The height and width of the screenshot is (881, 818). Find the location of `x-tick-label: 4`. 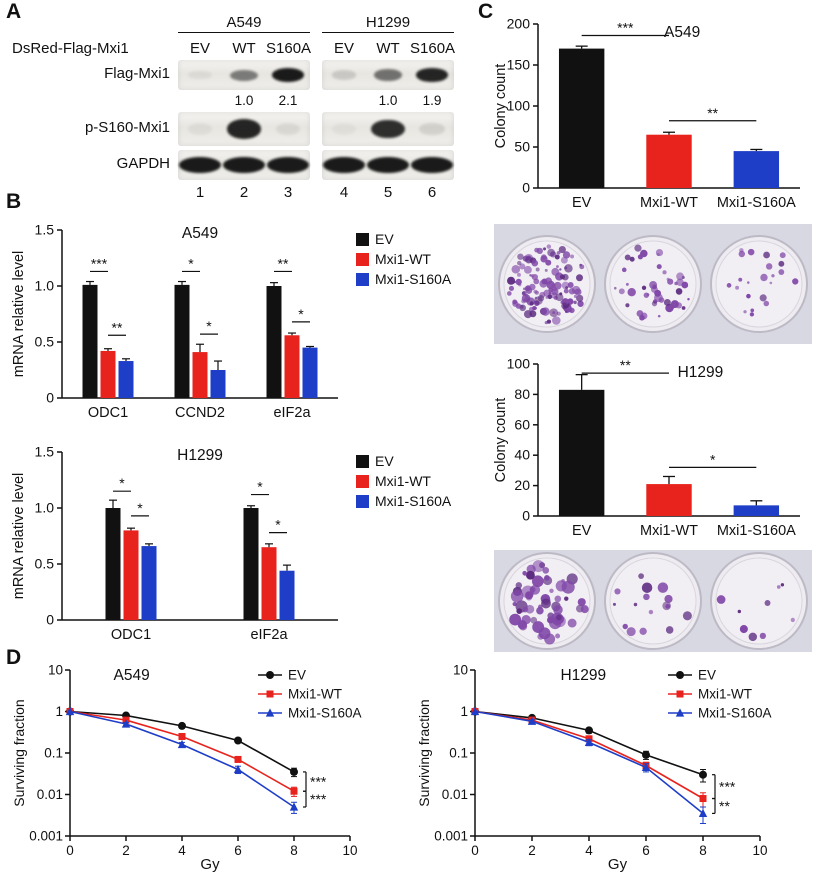

x-tick-label: 4 is located at coordinates (589, 850).